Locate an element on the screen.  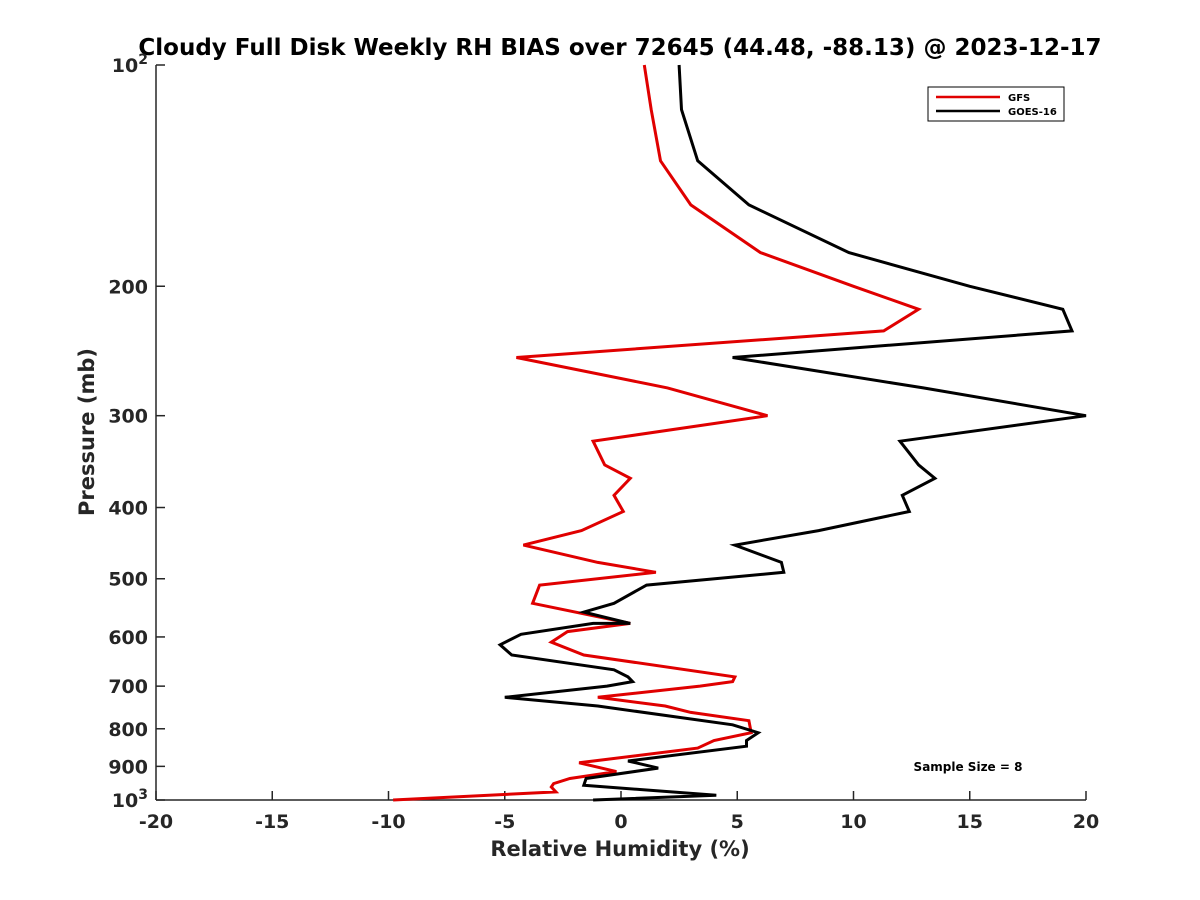
legend-entry: GOES-16 is located at coordinates (1032, 112).